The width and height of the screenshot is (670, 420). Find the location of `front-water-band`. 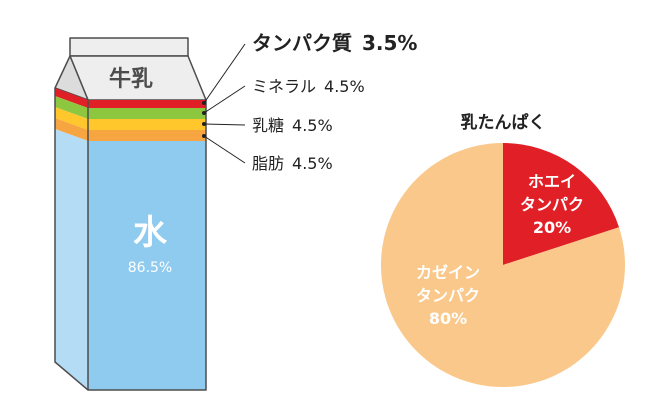

front-water-band is located at coordinates (147, 265).